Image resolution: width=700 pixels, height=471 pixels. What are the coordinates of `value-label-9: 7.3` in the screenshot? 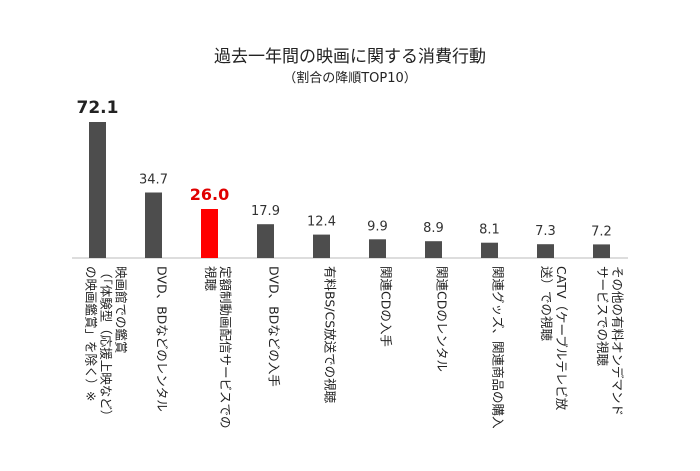 It's located at (545, 231).